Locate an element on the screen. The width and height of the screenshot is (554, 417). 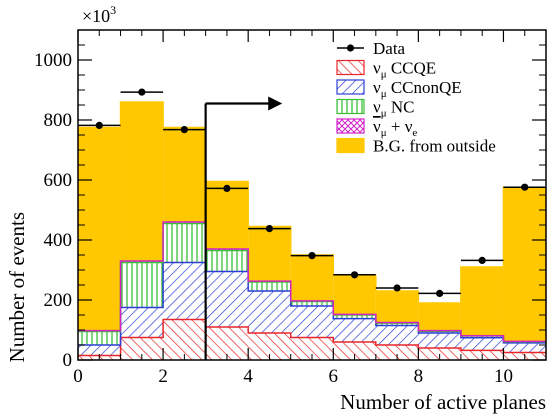
x-axis-title: Number of active planes is located at coordinates (443, 402).